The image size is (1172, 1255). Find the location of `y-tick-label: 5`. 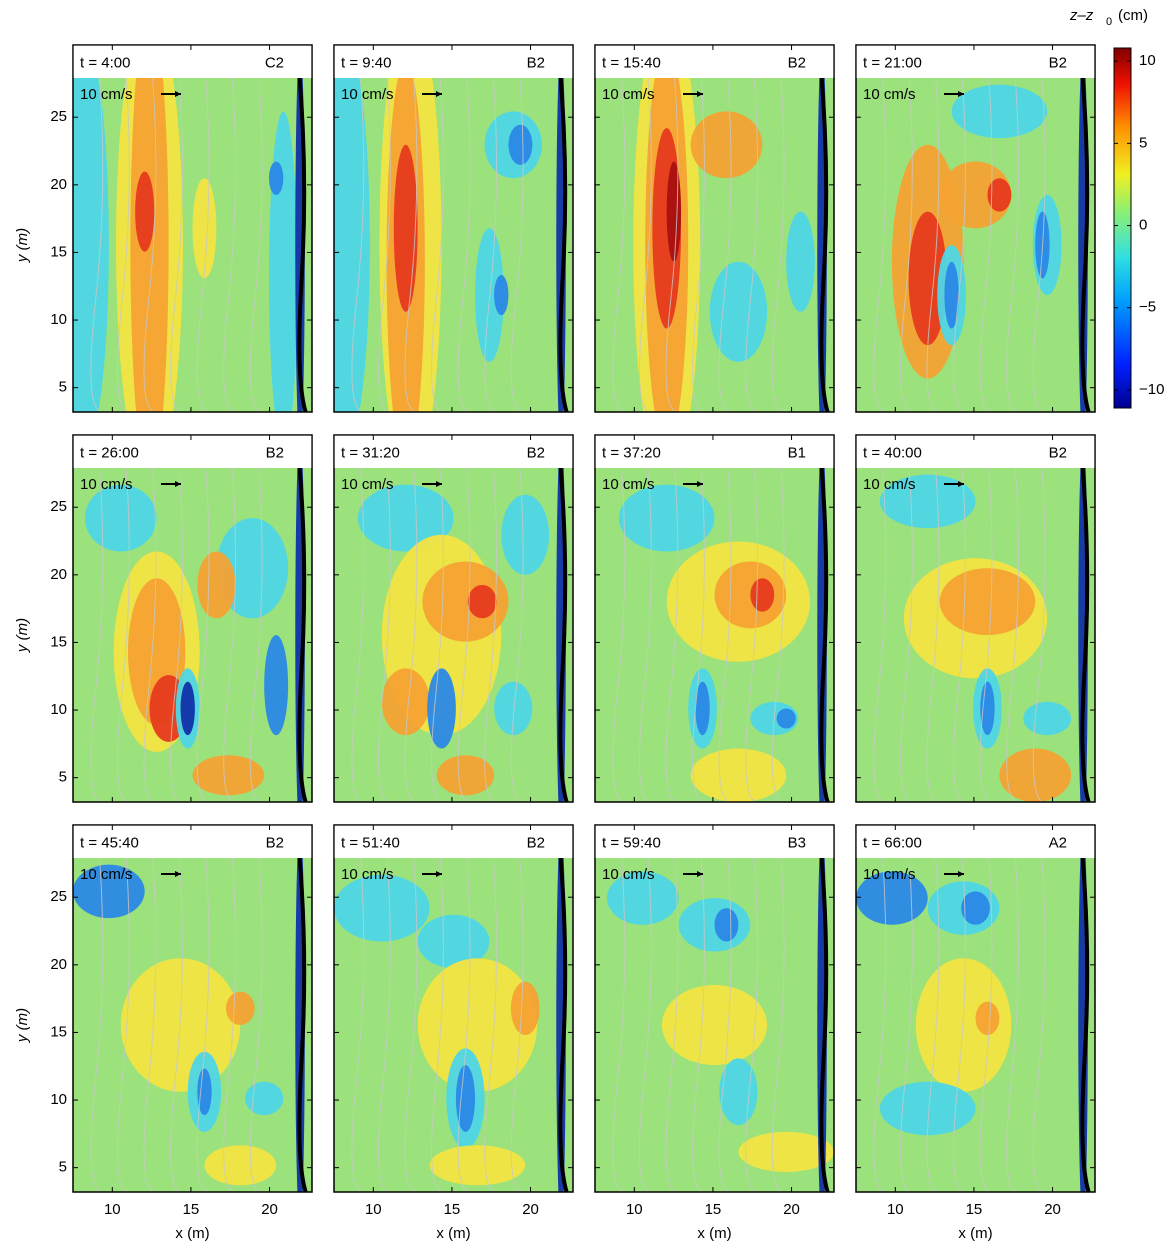

y-tick-label: 5 is located at coordinates (63, 387).